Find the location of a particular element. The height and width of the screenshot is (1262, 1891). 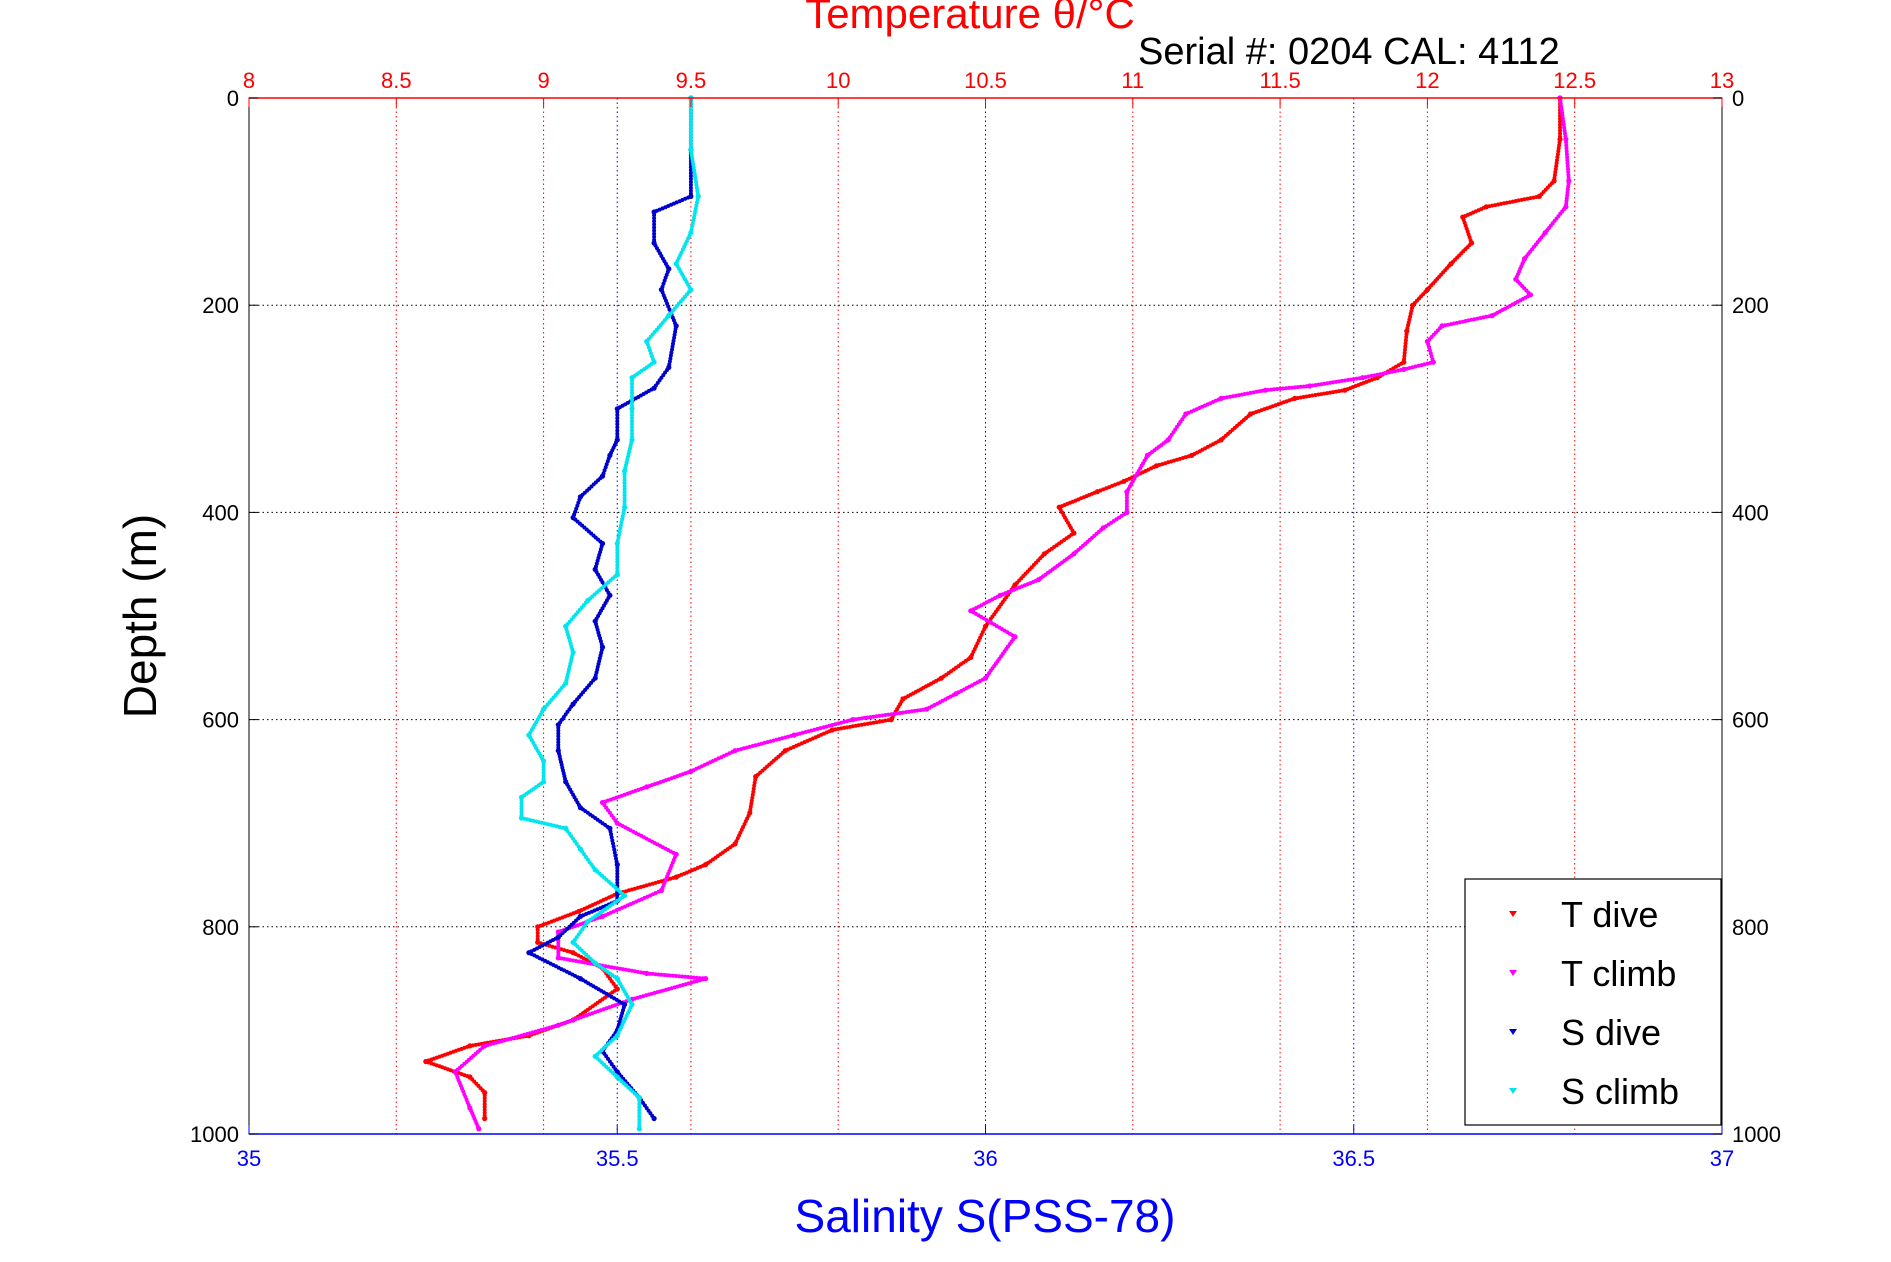

left-tick-label: 0 is located at coordinates (233, 98).